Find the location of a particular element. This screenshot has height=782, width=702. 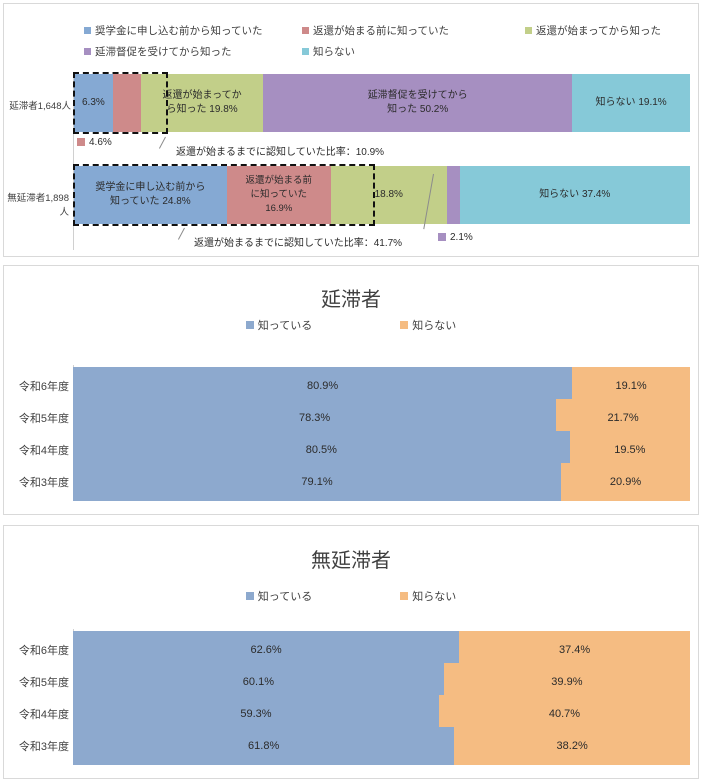

segment-label: 奨学金に申し込む前から 知っていた 24.8% is located at coordinates (150, 194).